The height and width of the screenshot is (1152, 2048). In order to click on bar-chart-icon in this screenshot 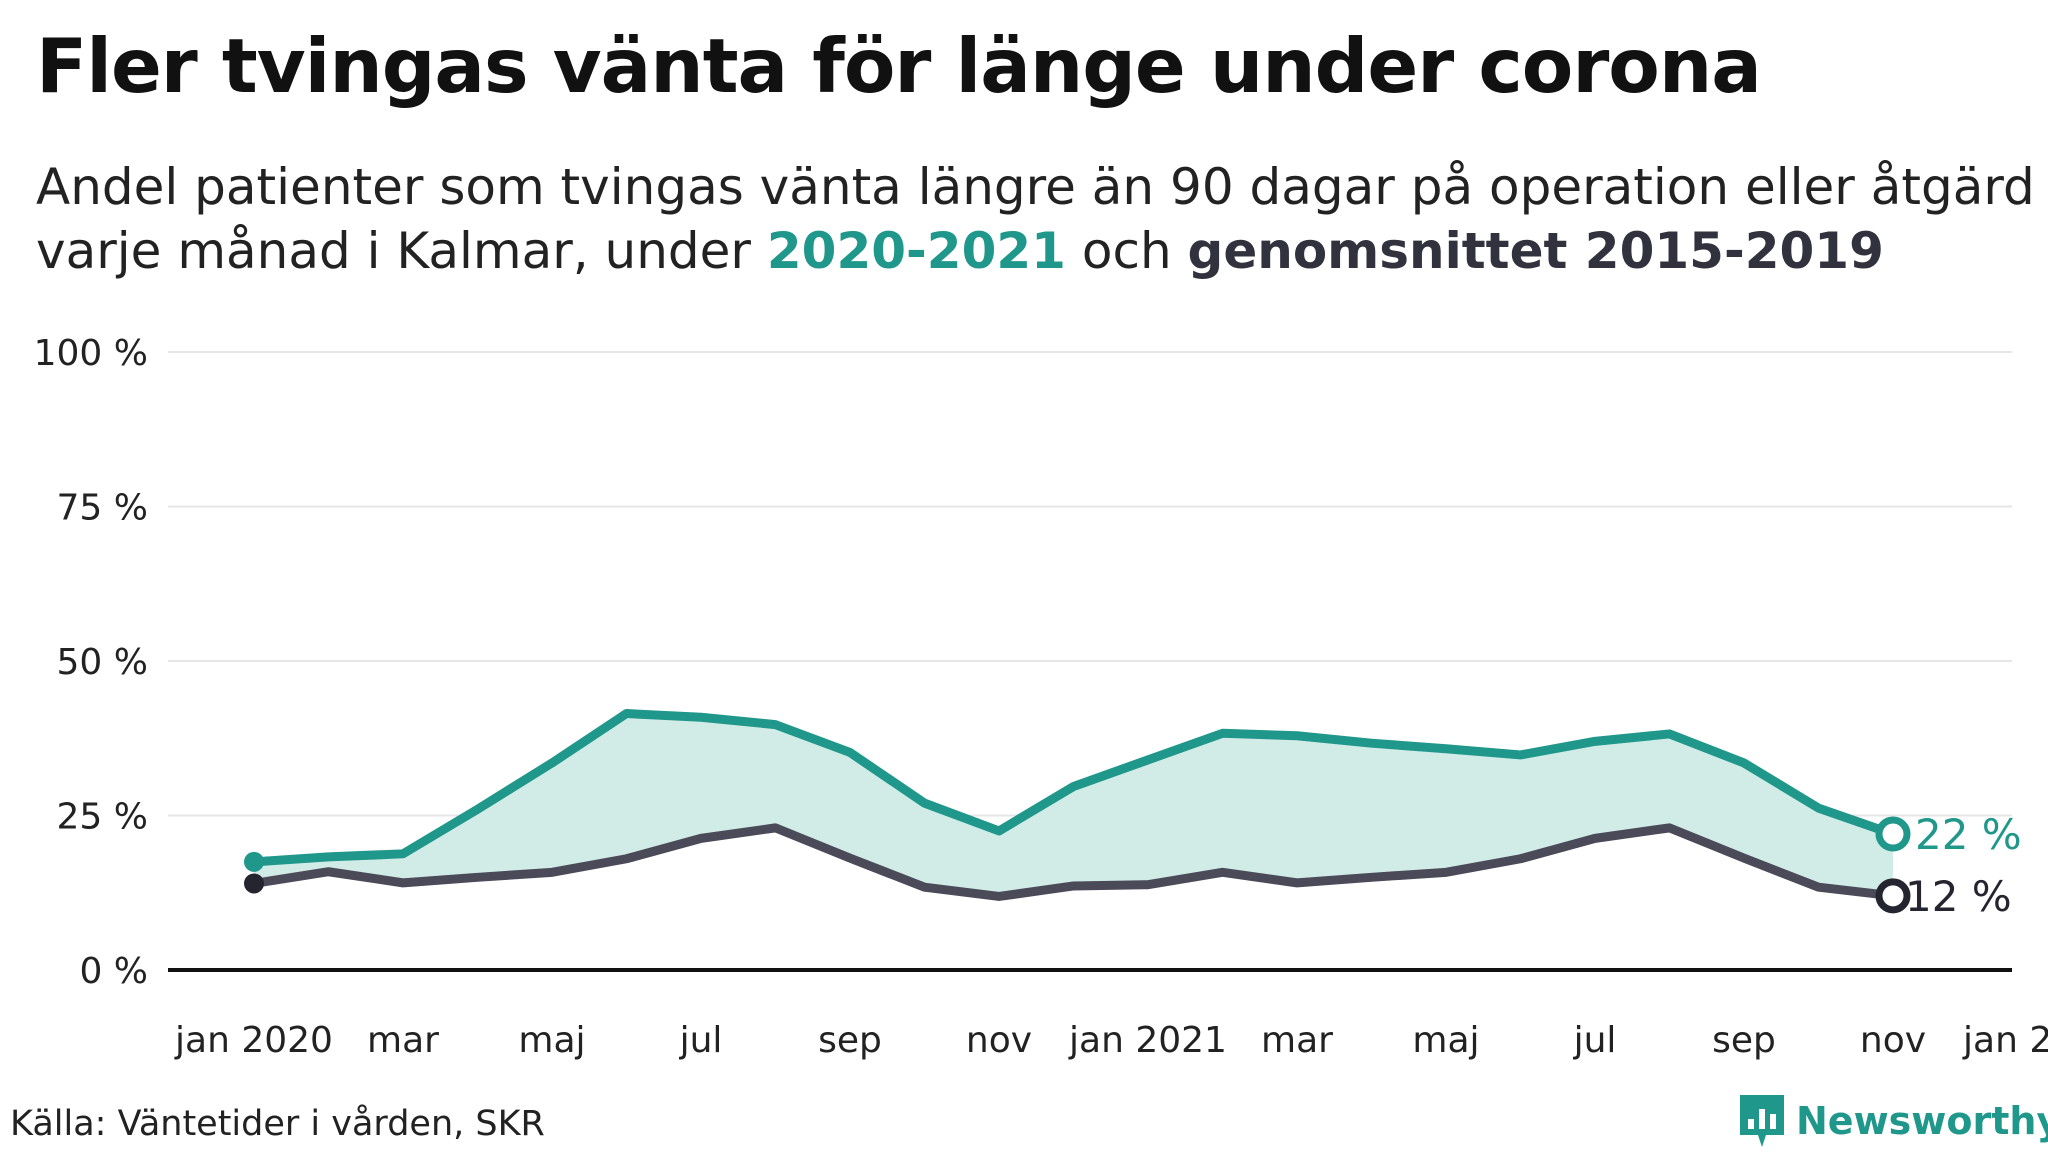, I will do `click(1762, 1121)`.